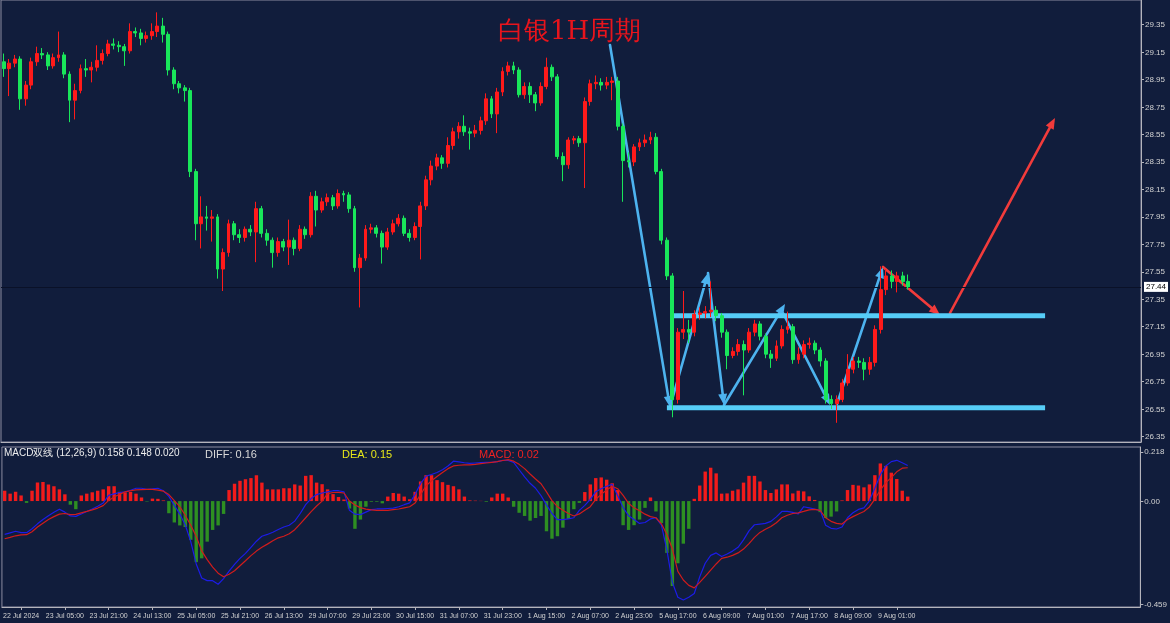 This screenshot has height=623, width=1170. Describe the element at coordinates (1155, 327) in the screenshot. I see `y-tick-label: 27.15` at that location.